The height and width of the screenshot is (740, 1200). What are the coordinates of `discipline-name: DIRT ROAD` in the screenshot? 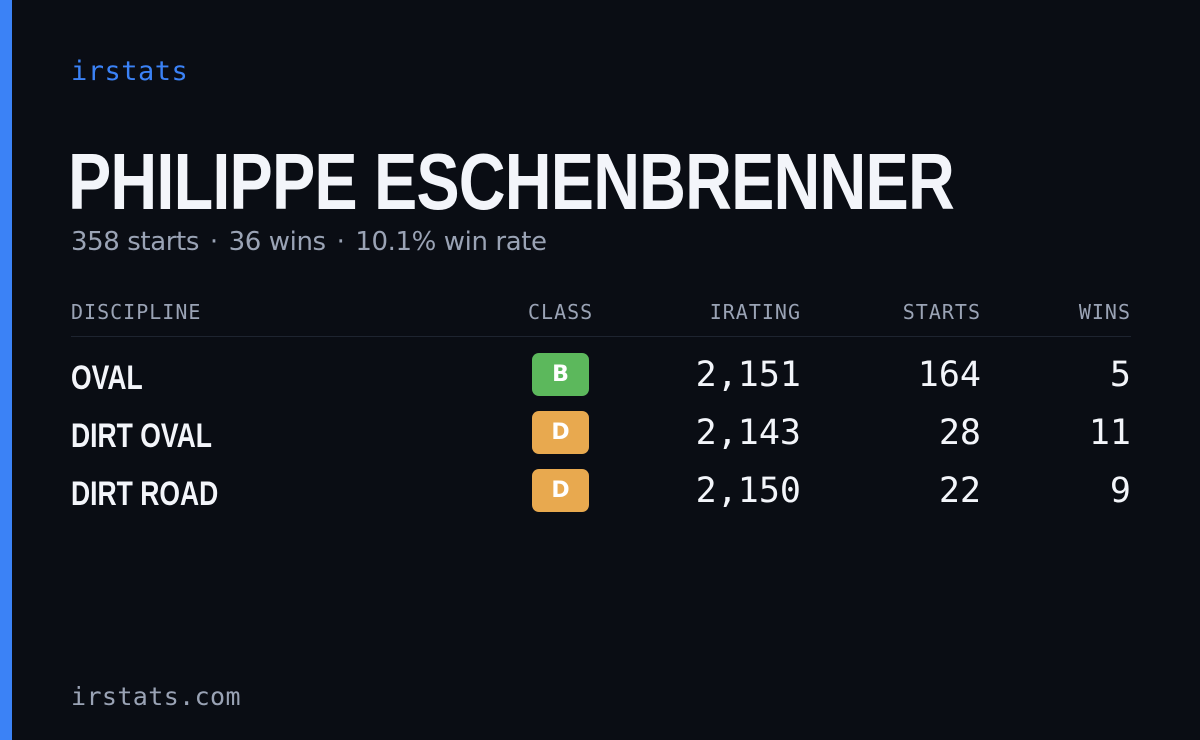 It's located at (145, 494).